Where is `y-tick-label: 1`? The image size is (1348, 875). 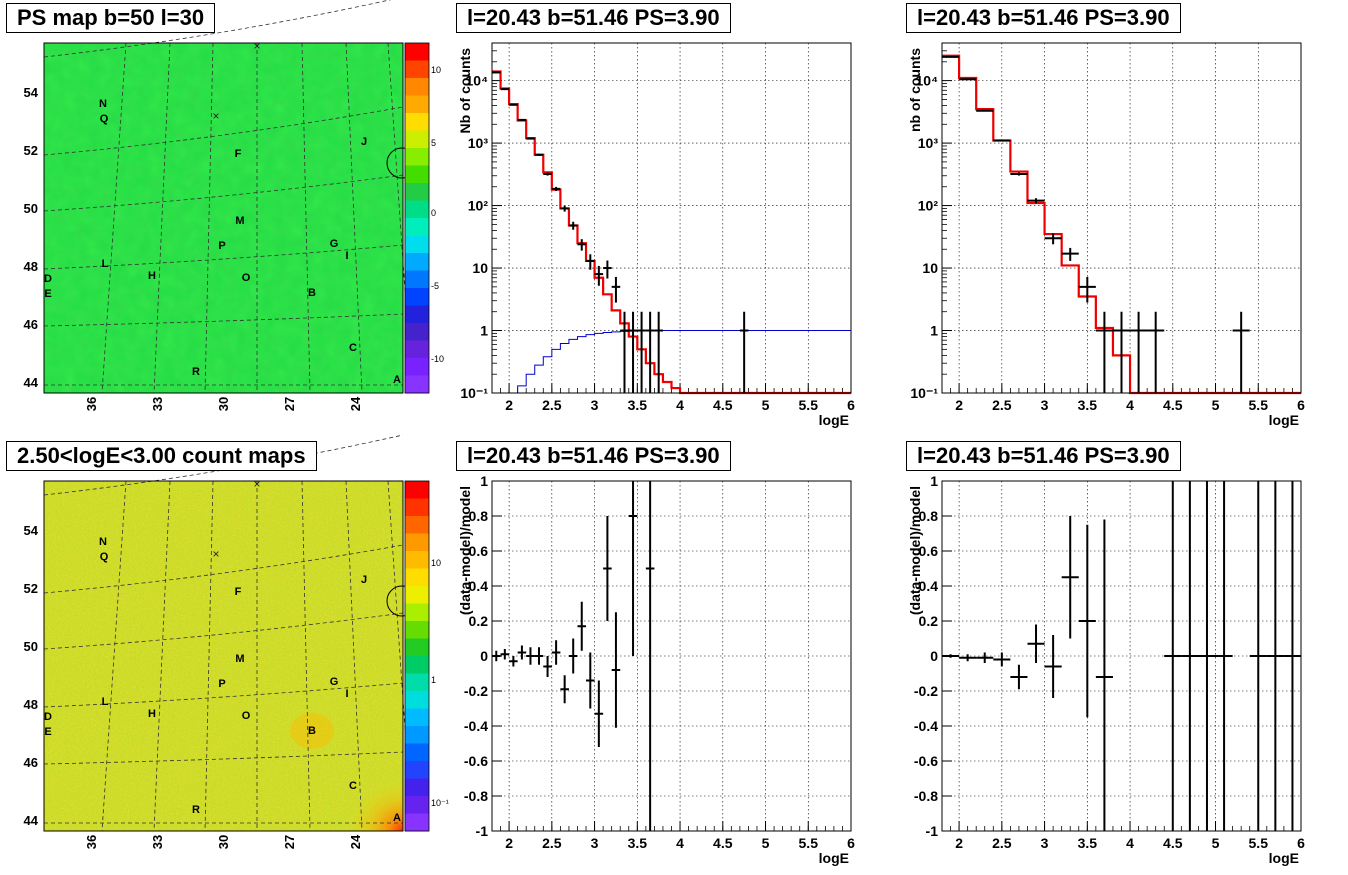
y-tick-label: 1 is located at coordinates (934, 331).